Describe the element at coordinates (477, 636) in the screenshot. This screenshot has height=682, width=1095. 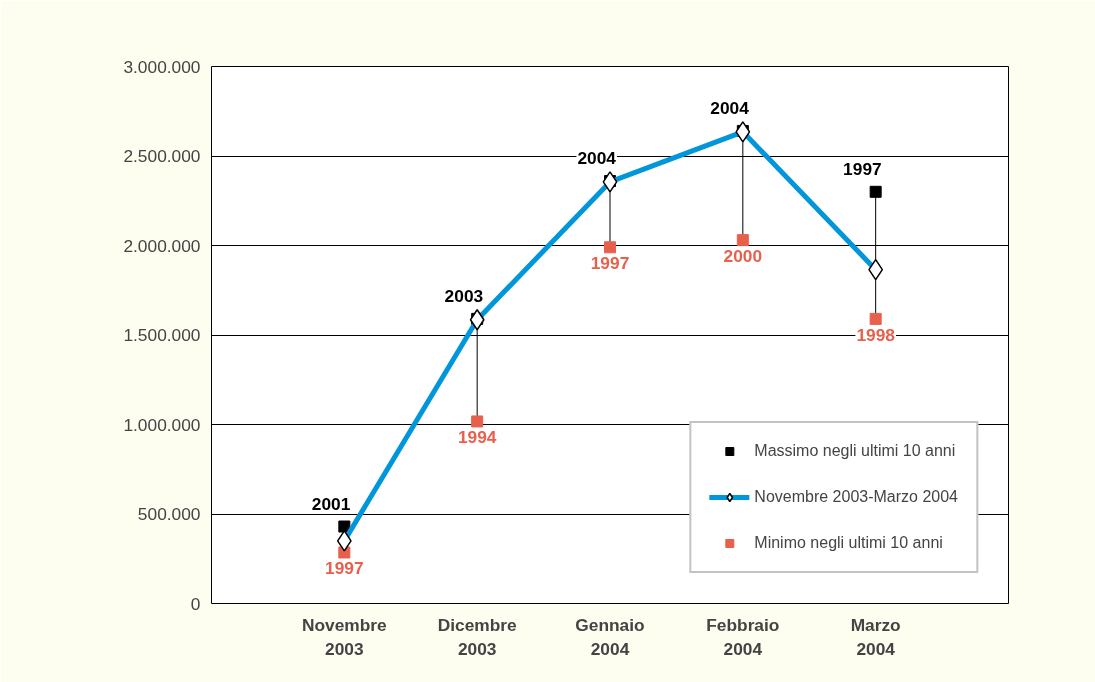
I see `x-tick-label: Dicembre 2003` at that location.